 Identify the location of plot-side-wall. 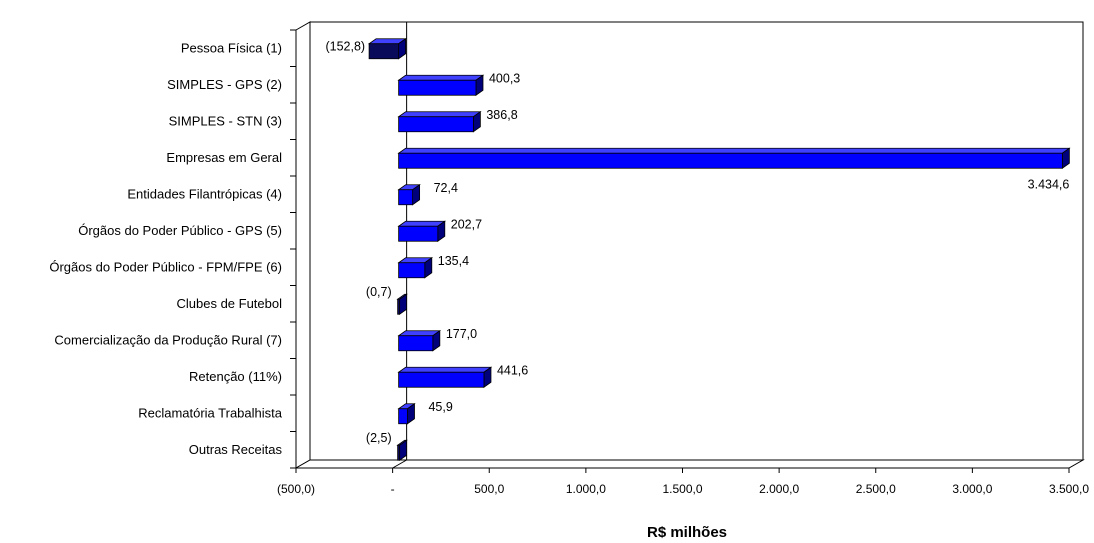
(303, 245).